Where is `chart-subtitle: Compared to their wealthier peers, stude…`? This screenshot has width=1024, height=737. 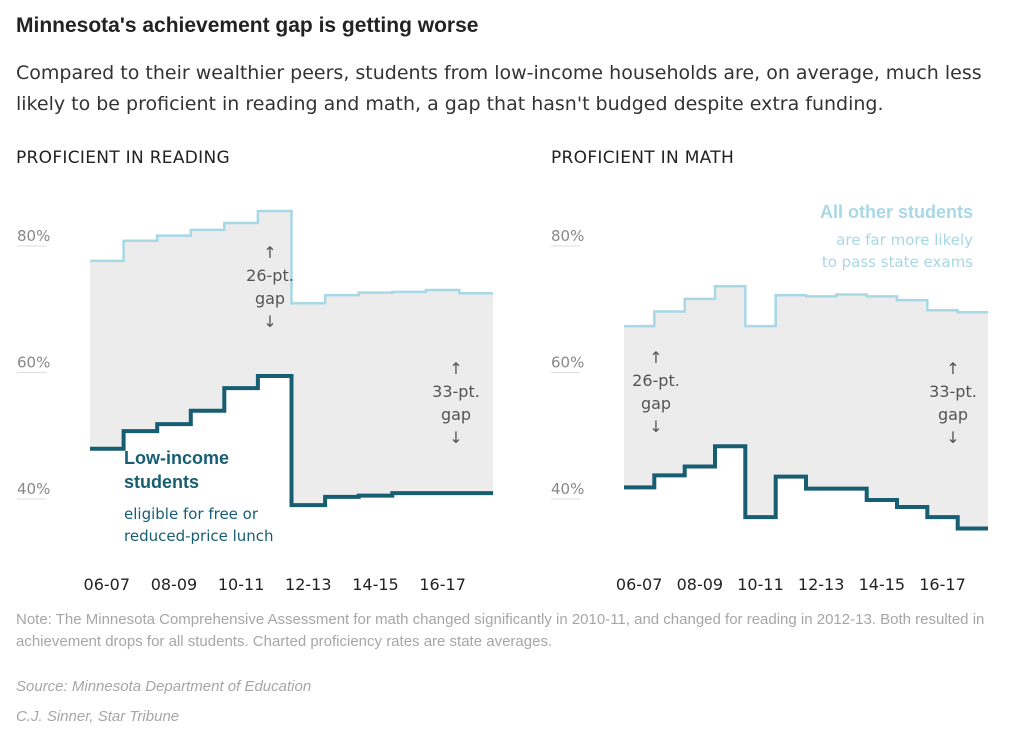
chart-subtitle: Compared to their wealthier peers, stude… is located at coordinates (499, 88).